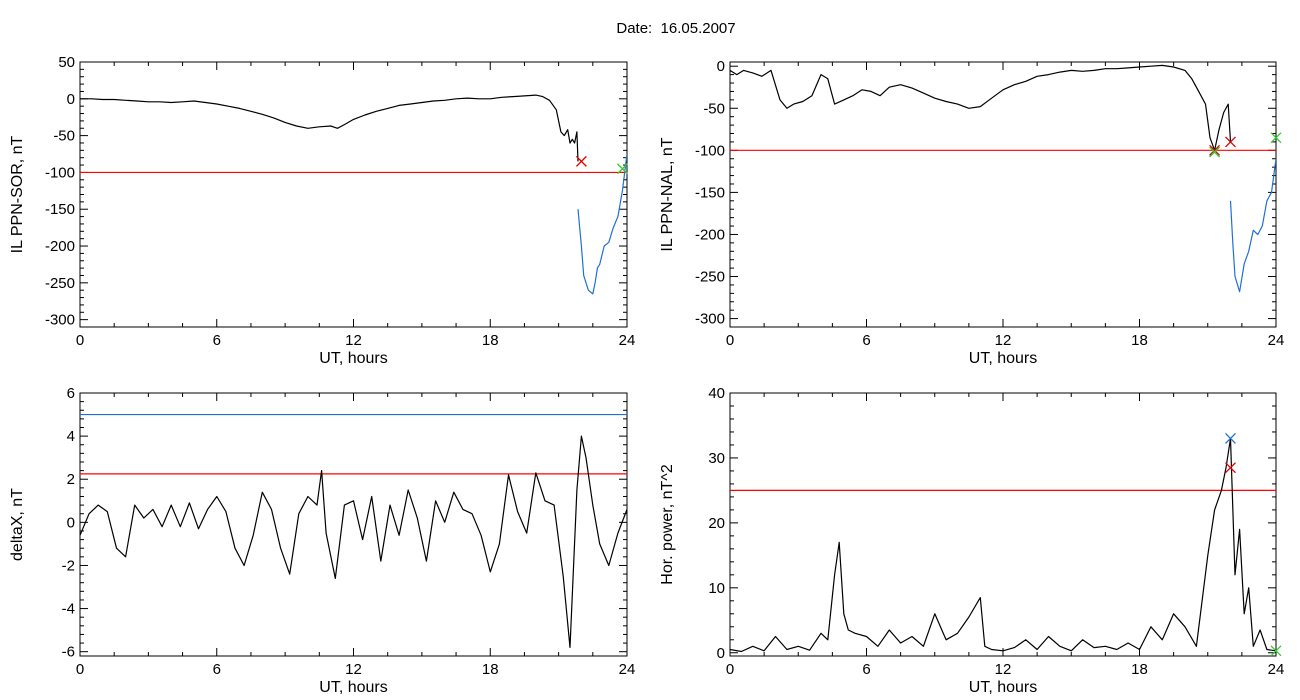 Image resolution: width=1300 pixels, height=700 pixels. What do you see at coordinates (68, 652) in the screenshot?
I see `y-tick-label: -6` at bounding box center [68, 652].